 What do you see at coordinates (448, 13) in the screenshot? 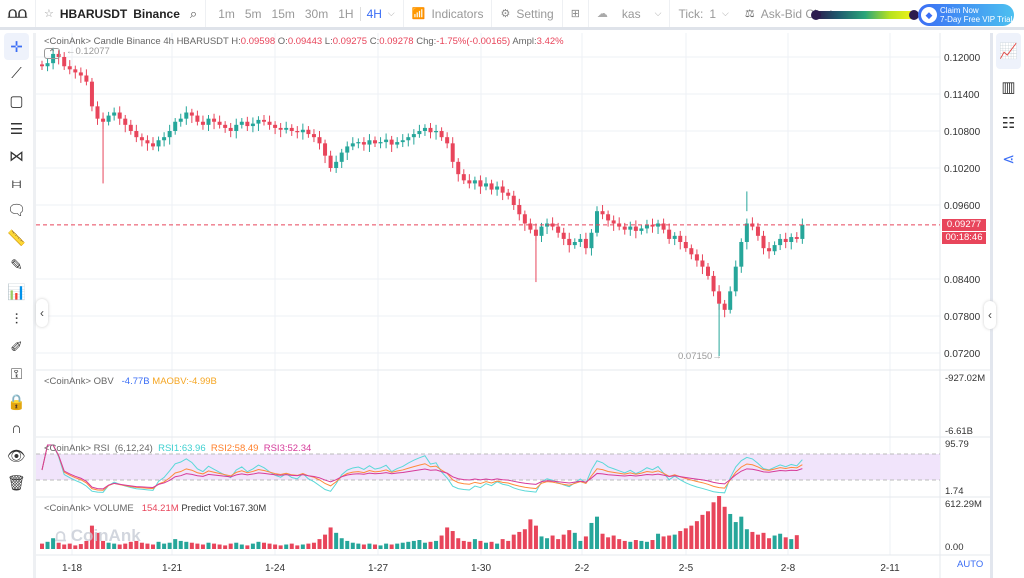
I see `indicators-button: 📶 Indicators` at bounding box center [448, 13].